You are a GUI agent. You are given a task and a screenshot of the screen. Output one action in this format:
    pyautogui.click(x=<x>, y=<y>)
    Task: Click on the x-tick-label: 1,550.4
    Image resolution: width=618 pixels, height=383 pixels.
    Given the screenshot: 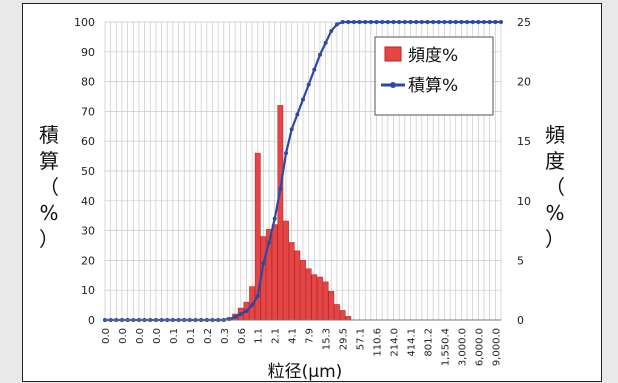 What is the action you would take?
    pyautogui.click(x=445, y=347)
    